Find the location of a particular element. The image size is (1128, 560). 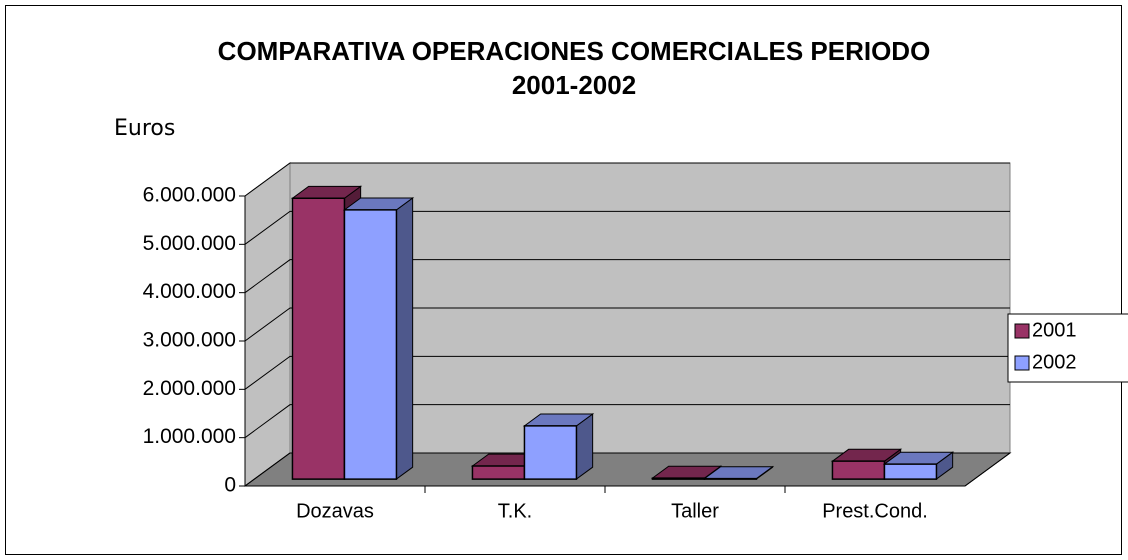

x-tick-label: Dozavas is located at coordinates (335, 511).